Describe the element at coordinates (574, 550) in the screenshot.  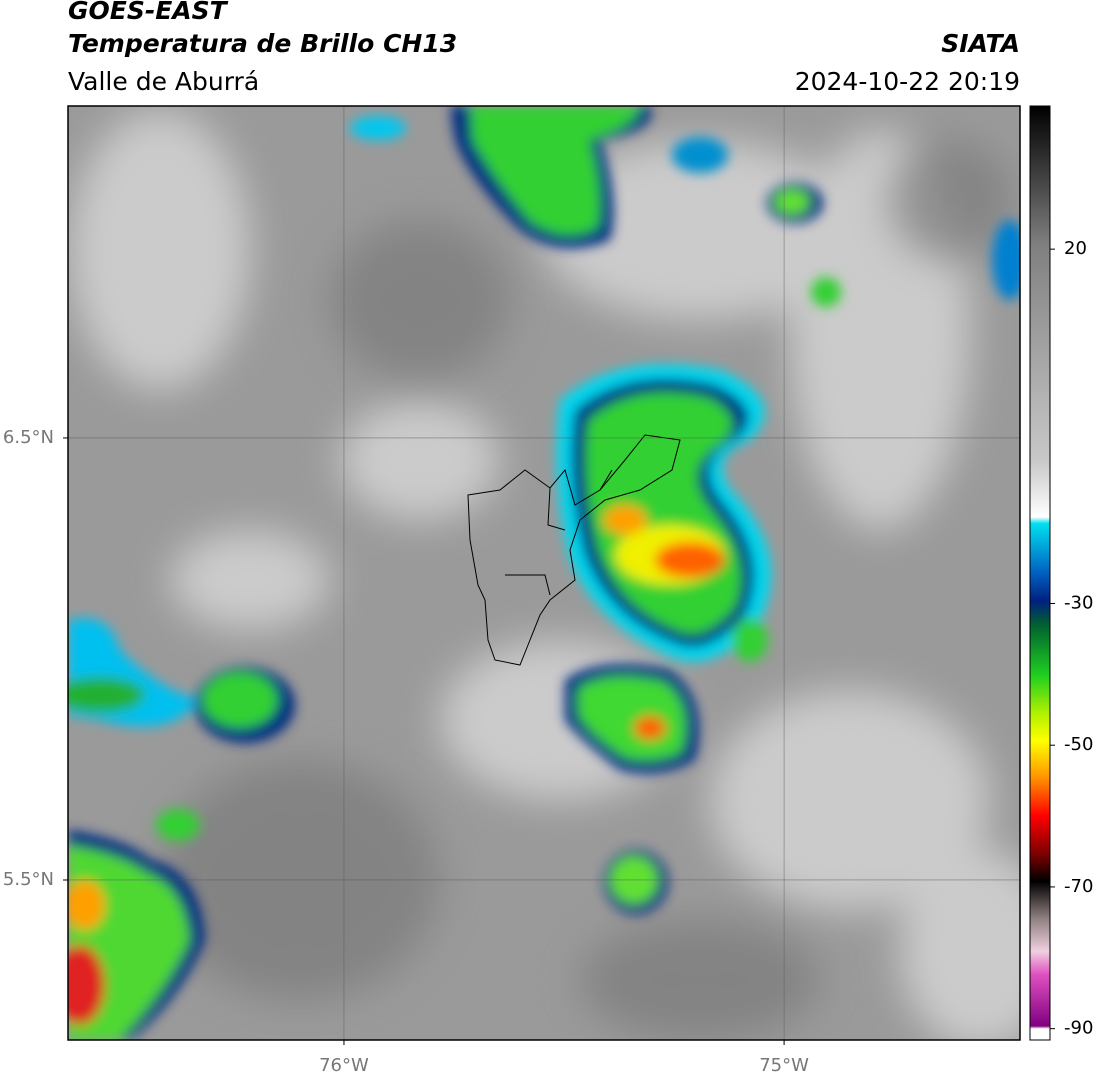
I see `municipality-borders` at that location.